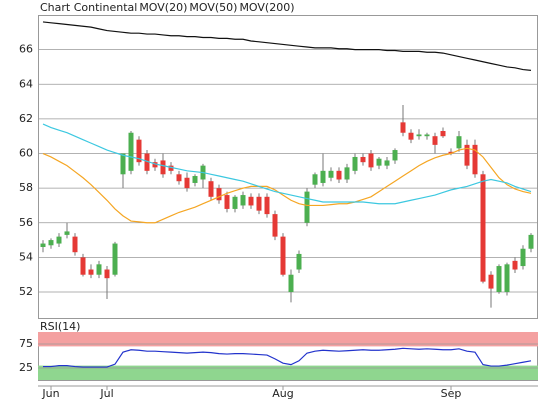  What do you see at coordinates (26, 367) in the screenshot?
I see `y-tick-label: 25` at bounding box center [26, 367].